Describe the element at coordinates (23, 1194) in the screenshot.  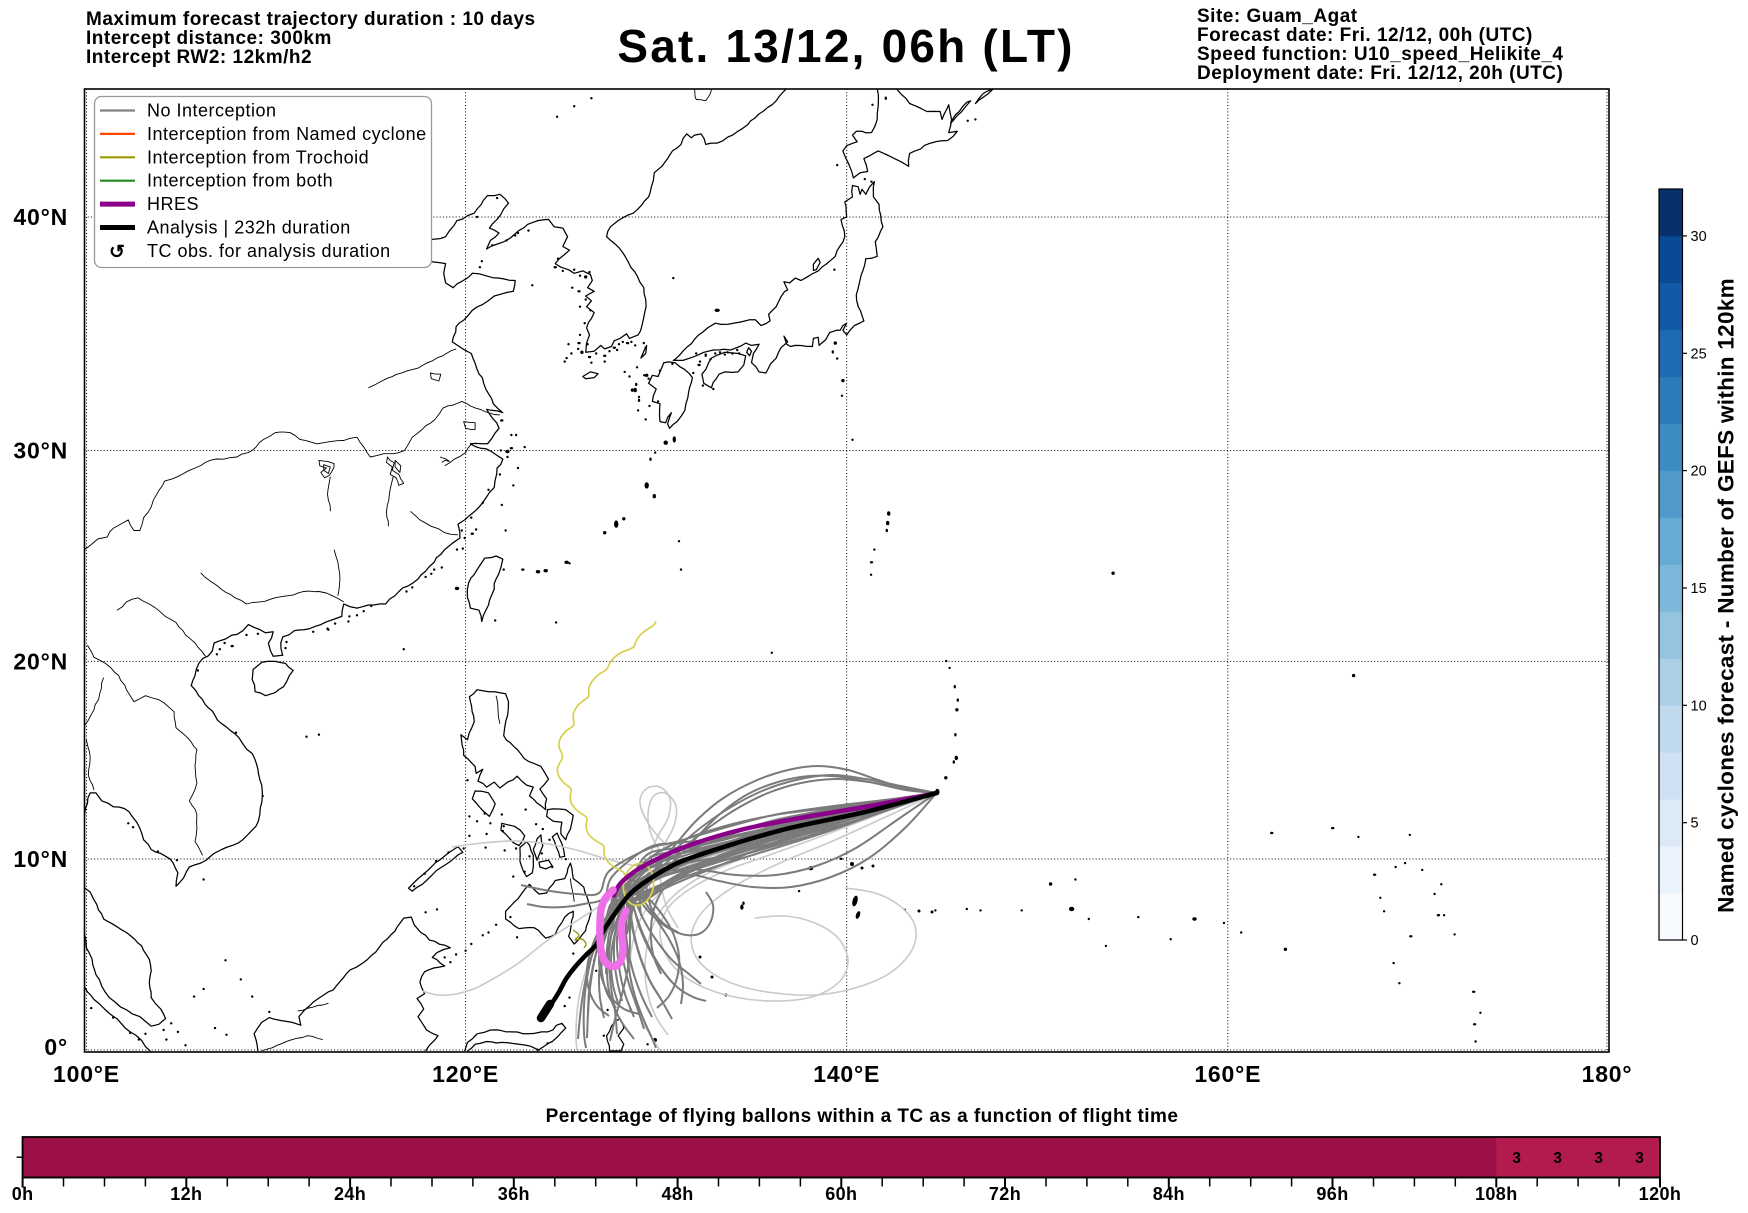
I see `svg-text: 0h` at that location.